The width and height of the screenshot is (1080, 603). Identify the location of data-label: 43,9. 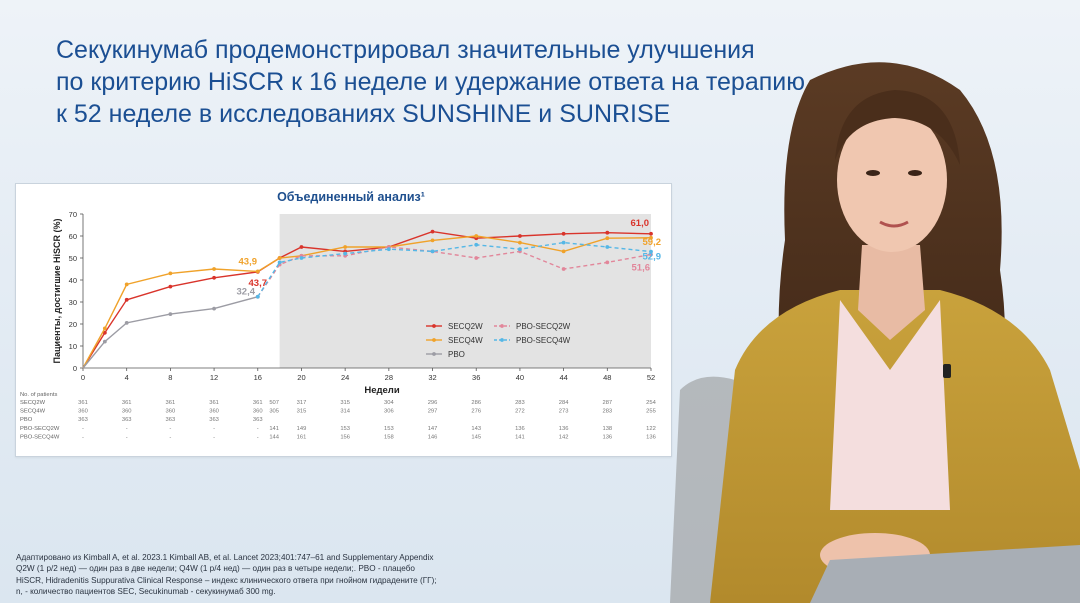
(248, 261).